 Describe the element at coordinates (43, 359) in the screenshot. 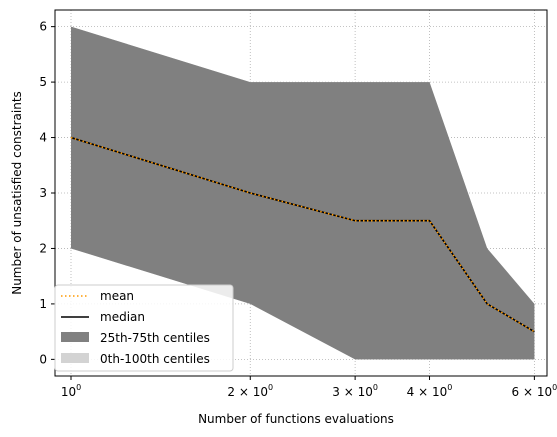

I see `y-tick-label-0: 0` at that location.